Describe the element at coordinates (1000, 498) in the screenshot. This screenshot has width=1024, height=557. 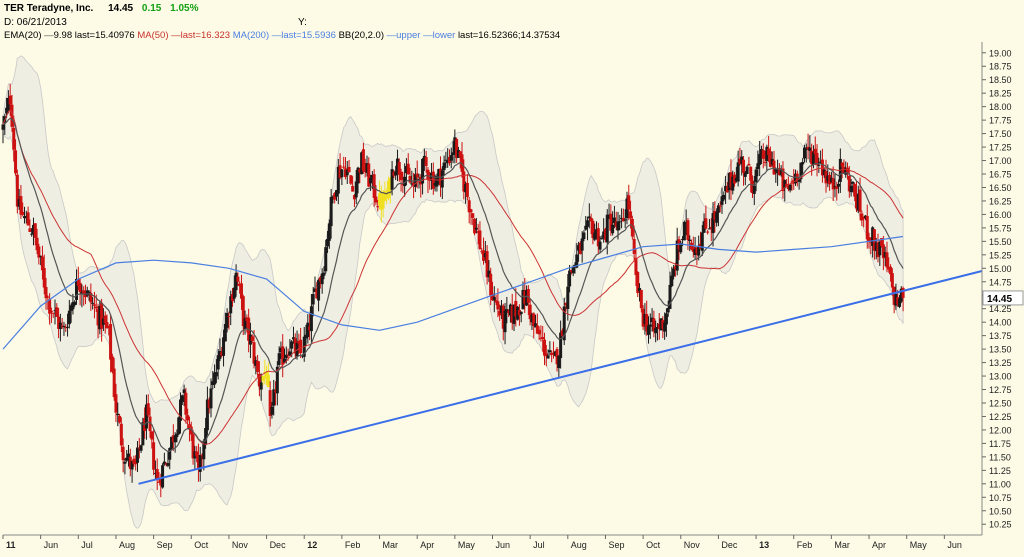
I see `y-tick-label: 10.75` at that location.